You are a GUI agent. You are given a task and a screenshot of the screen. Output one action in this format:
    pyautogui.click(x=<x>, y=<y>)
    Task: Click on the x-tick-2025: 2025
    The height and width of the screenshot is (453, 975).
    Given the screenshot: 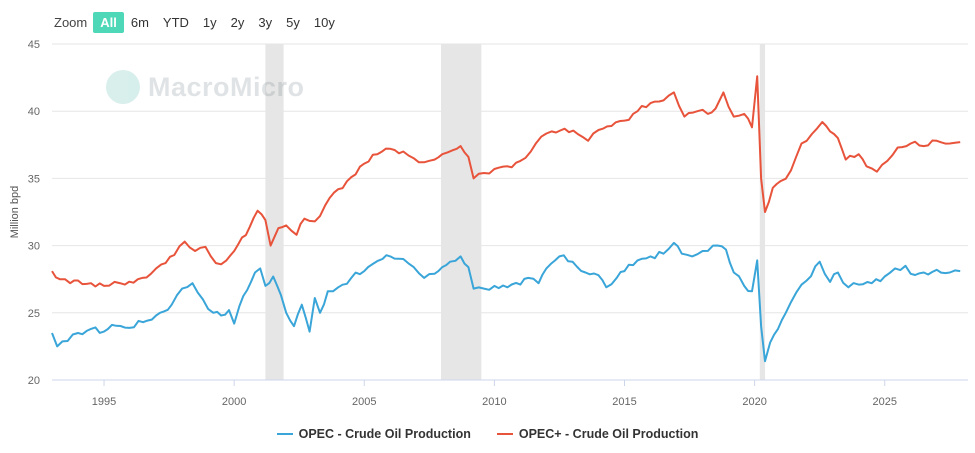 What is the action you would take?
    pyautogui.click(x=884, y=402)
    